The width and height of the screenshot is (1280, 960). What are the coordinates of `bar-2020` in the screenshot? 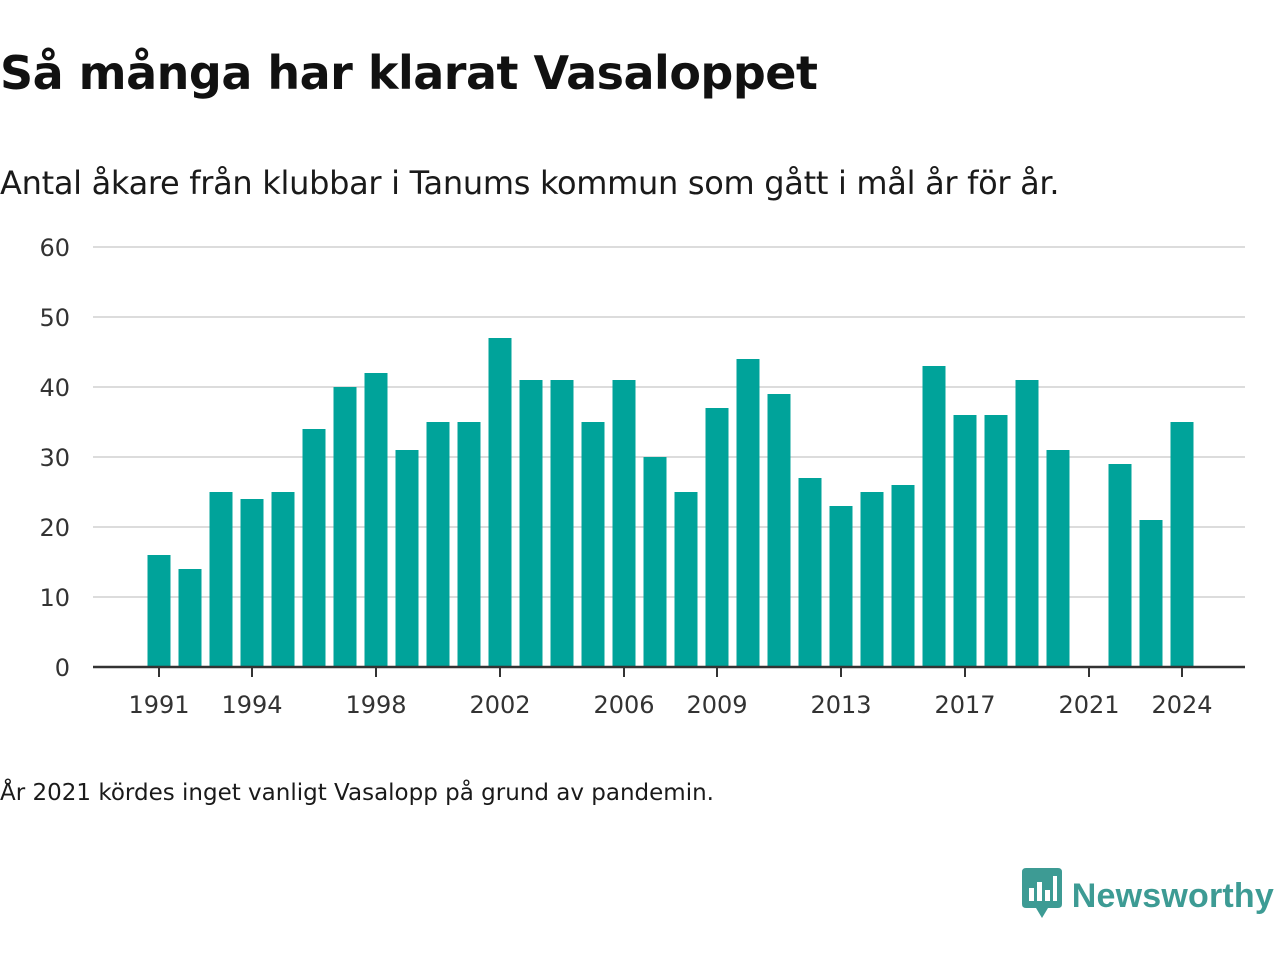 It's located at (1058, 558).